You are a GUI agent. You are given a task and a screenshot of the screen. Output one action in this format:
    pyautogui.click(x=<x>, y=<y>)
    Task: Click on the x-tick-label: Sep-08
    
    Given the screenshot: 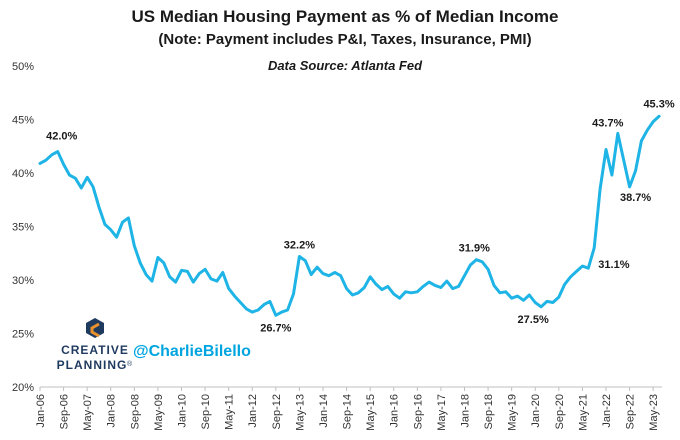 What is the action you would take?
    pyautogui.click(x=135, y=411)
    